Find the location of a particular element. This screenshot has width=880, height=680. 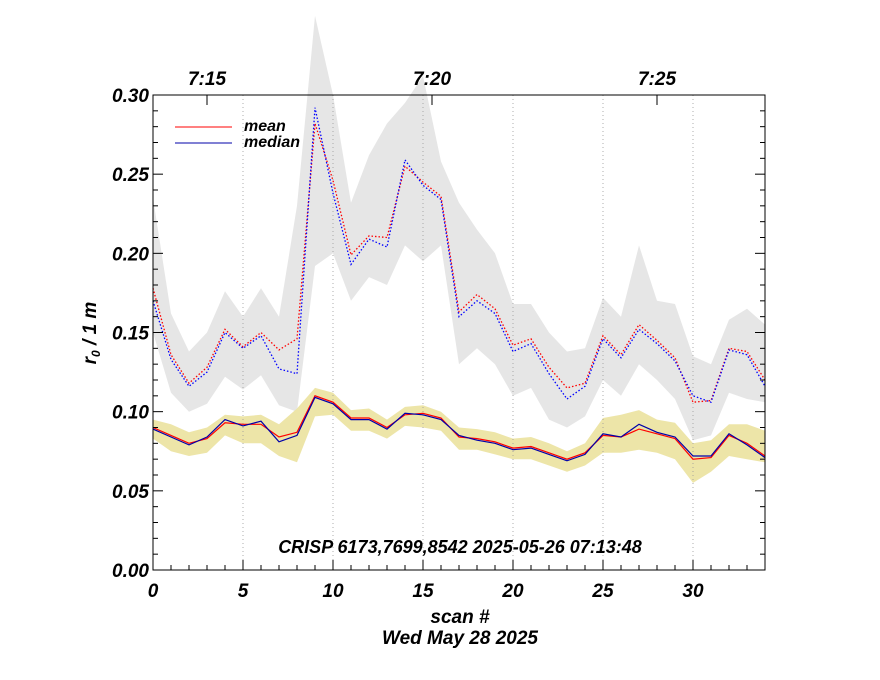

series-lower-median is located at coordinates (459, 429).